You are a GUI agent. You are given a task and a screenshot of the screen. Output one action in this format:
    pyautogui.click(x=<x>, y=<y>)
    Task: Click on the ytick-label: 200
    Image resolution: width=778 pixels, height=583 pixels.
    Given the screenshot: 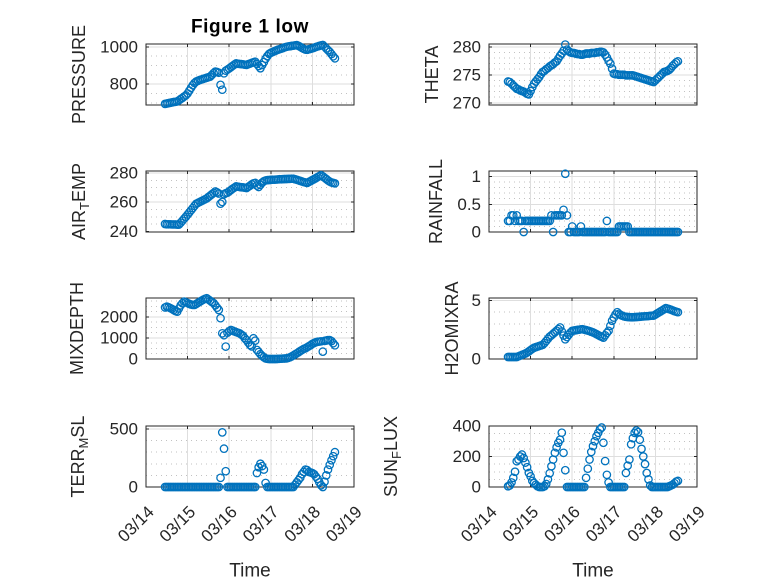 What is the action you would take?
    pyautogui.click(x=467, y=456)
    